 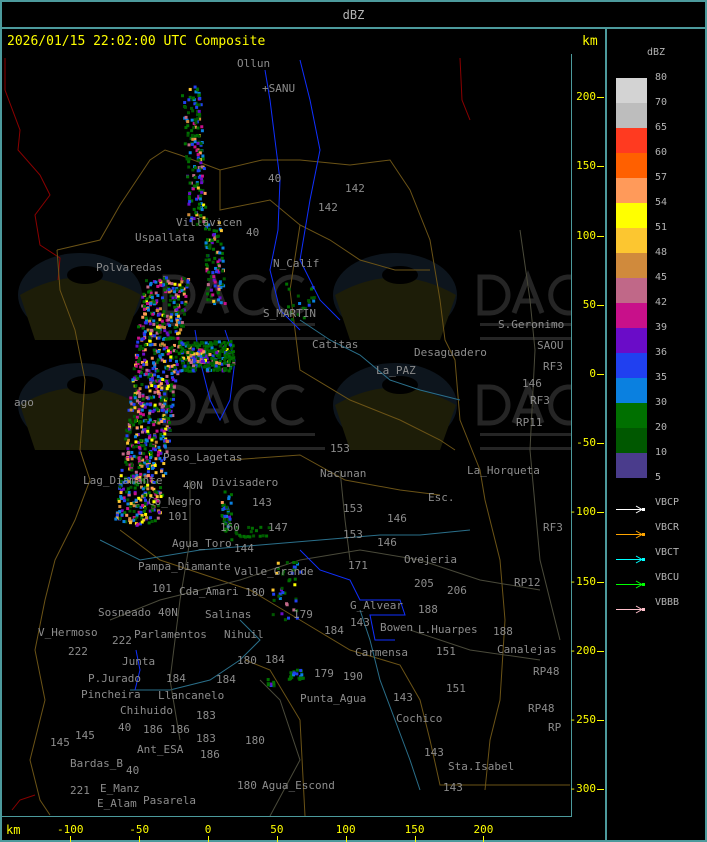 What do you see at coordinates (527, 649) in the screenshot?
I see `place-label: Canalejas` at bounding box center [527, 649].